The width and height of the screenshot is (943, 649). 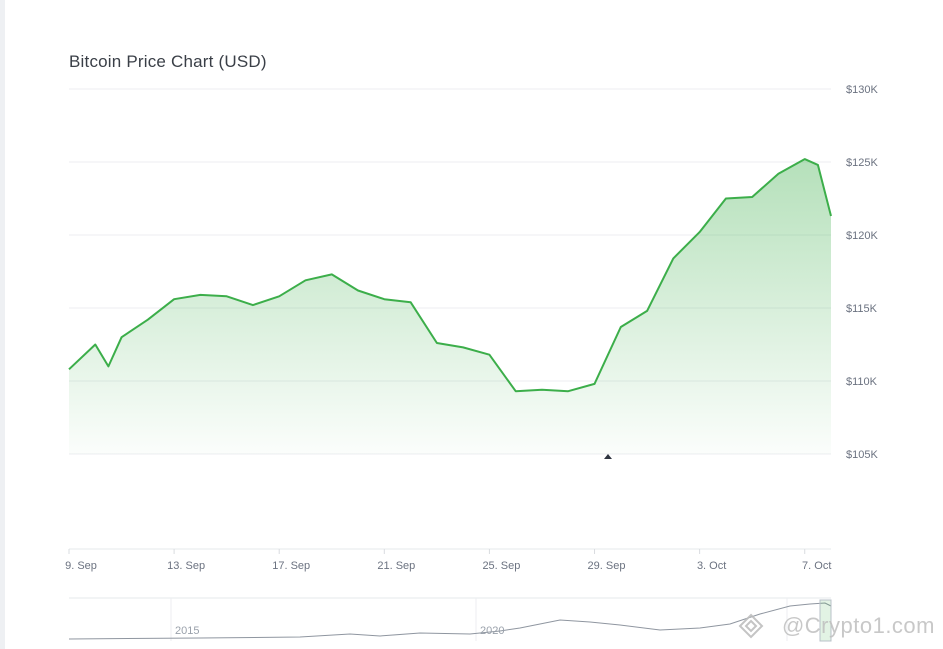 What do you see at coordinates (862, 163) in the screenshot?
I see `y-tick-label: $125K` at bounding box center [862, 163].